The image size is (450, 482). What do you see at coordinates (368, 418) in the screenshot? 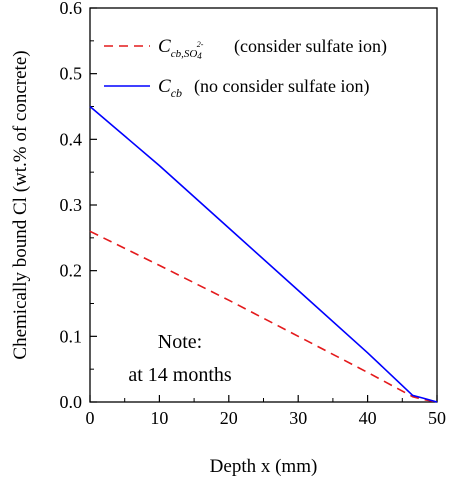
I see `x-tick-label: 40` at bounding box center [368, 418].